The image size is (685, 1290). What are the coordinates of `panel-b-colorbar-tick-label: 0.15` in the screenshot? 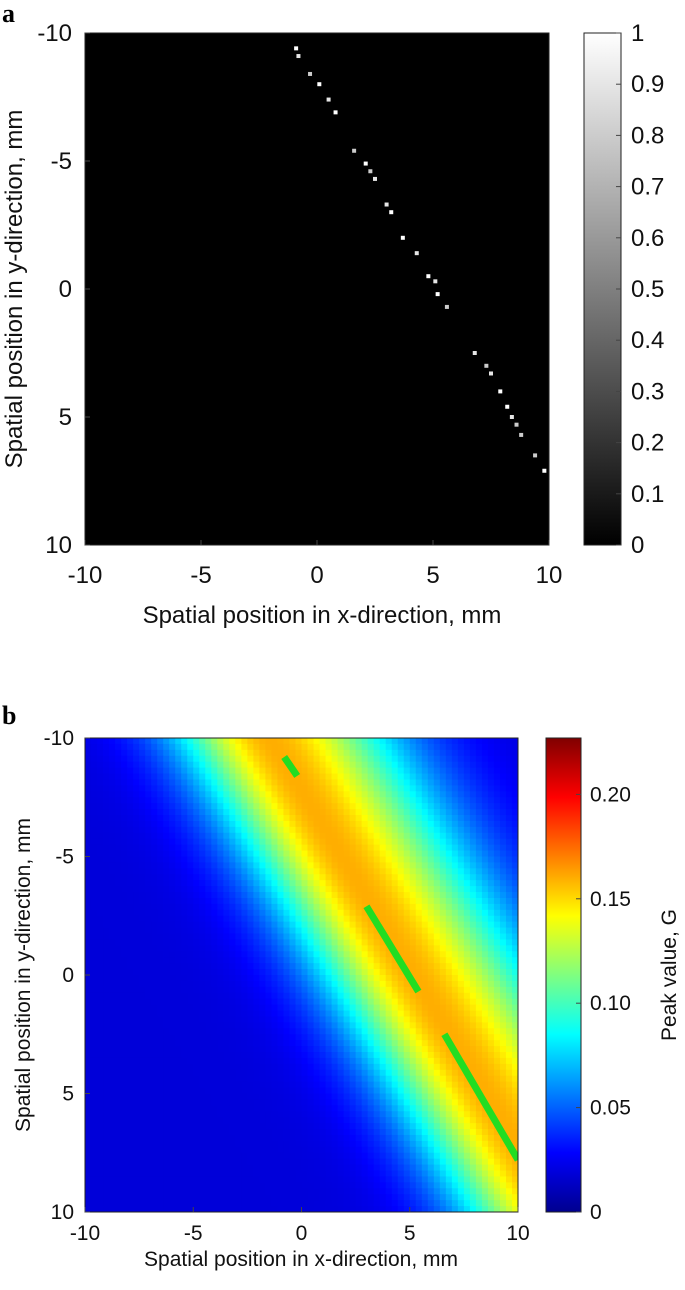 It's located at (610, 899).